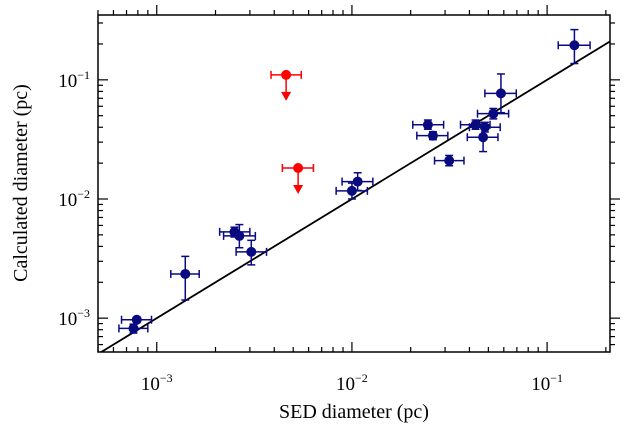 The width and height of the screenshot is (624, 433). I want to click on x-tick-label: 10⁻¹, so click(547, 383).